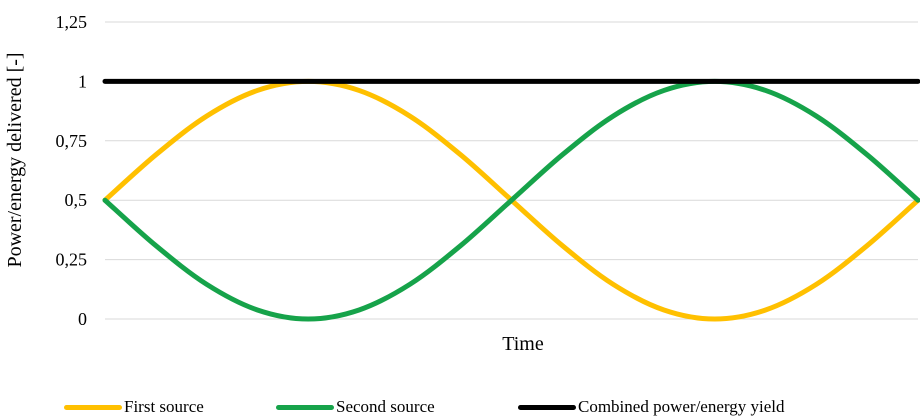  I want to click on x-axis-label: Time, so click(523, 344).